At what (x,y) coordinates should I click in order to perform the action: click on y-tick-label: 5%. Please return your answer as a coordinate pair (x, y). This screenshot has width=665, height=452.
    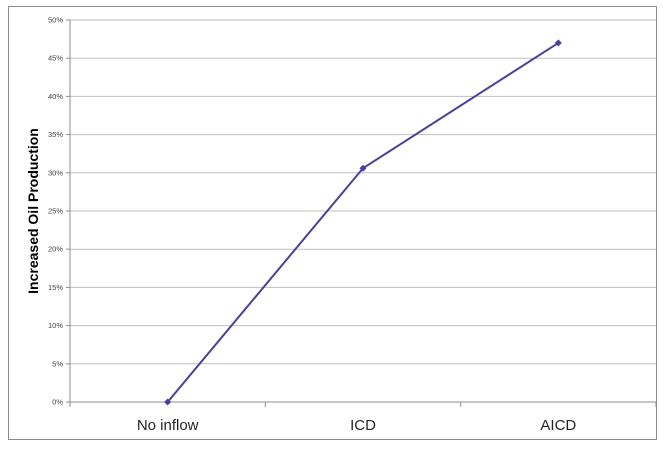
    Looking at the image, I should click on (57, 363).